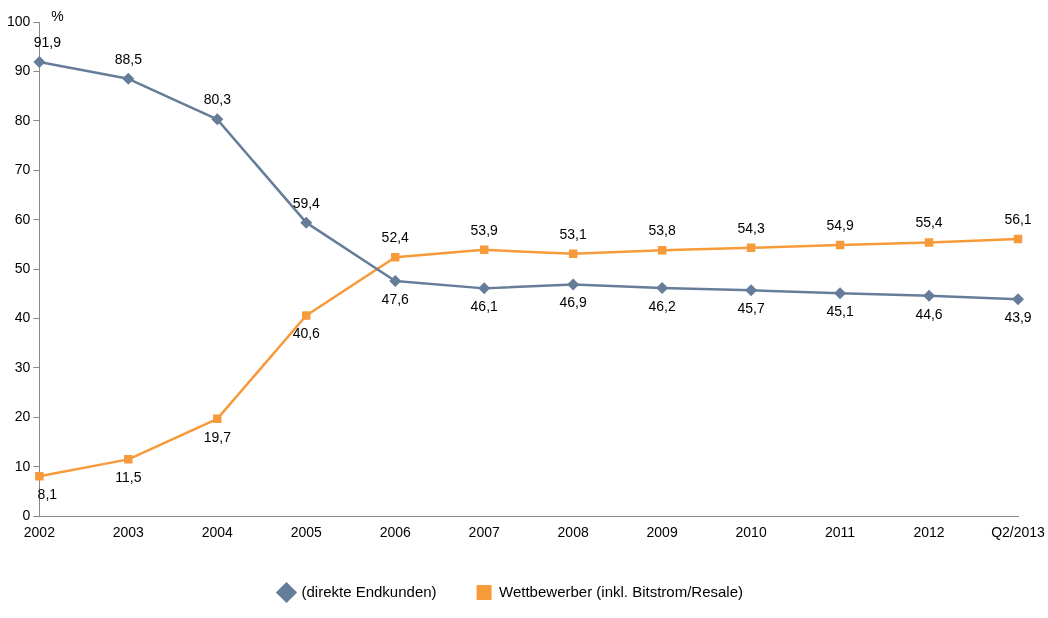  What do you see at coordinates (840, 224) in the screenshot?
I see `data-label: 54,9` at bounding box center [840, 224].